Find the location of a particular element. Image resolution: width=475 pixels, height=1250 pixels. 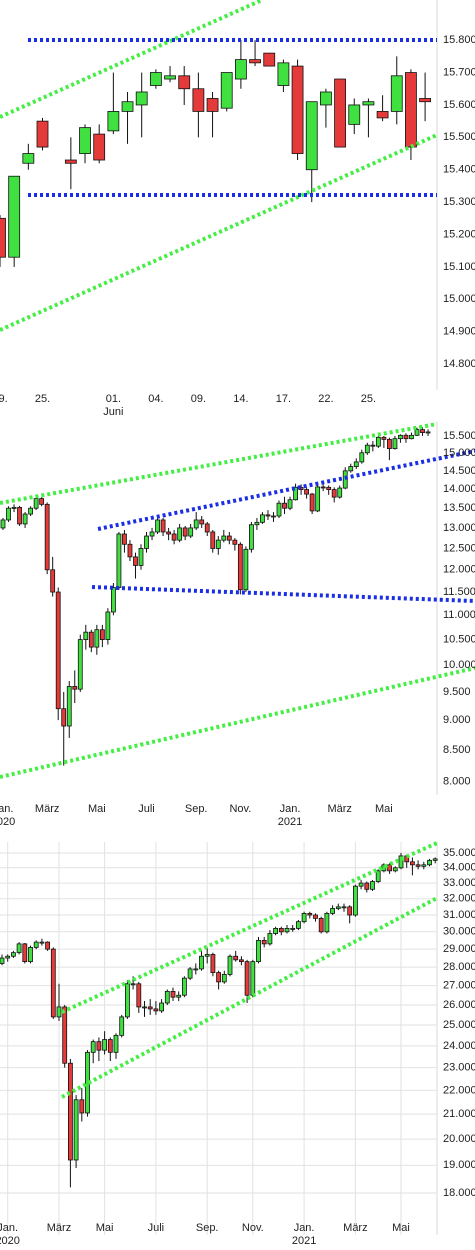

x-tick-label: 17. is located at coordinates (283, 399).